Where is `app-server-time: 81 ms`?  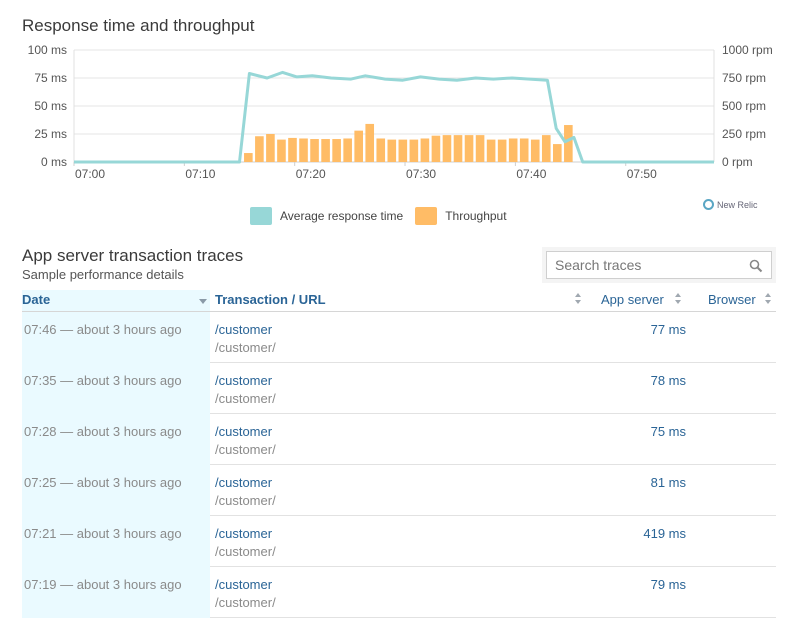
app-server-time: 81 ms is located at coordinates (668, 482).